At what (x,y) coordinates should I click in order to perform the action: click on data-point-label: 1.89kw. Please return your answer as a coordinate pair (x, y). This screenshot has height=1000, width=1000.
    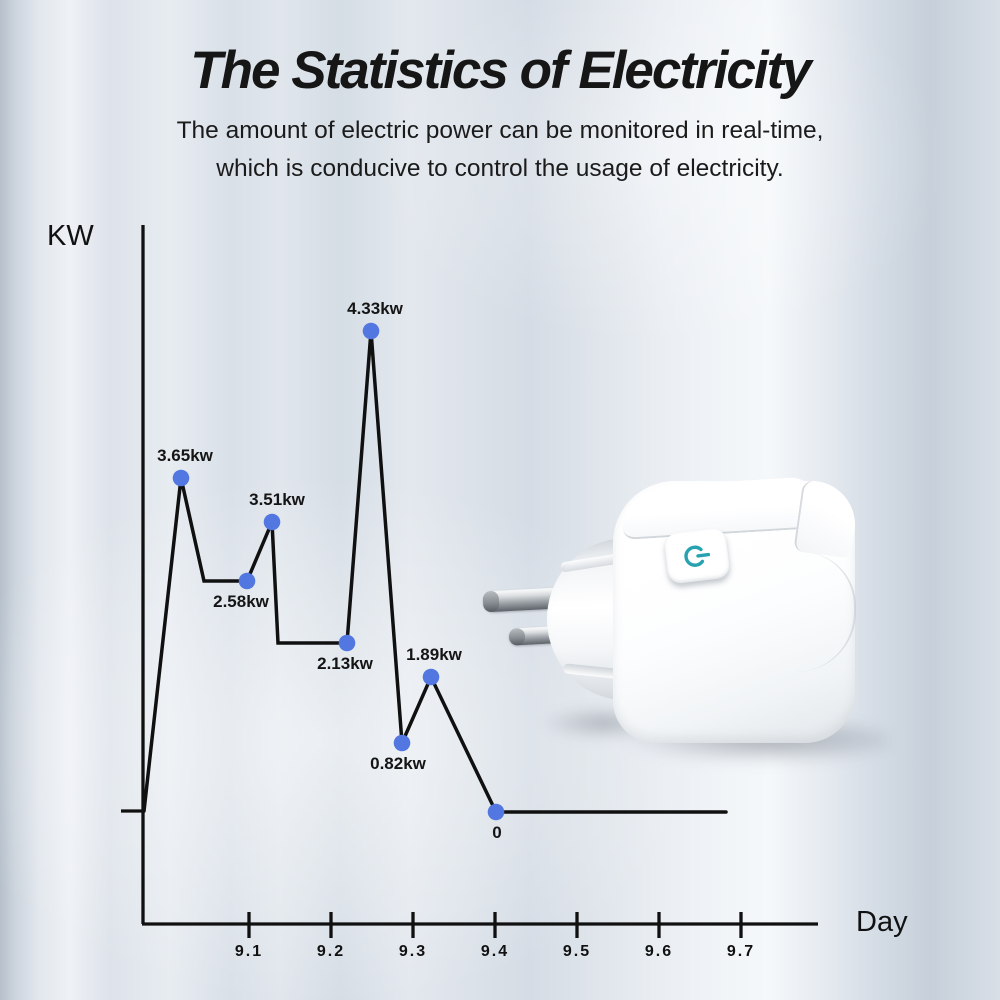
    Looking at the image, I should click on (434, 654).